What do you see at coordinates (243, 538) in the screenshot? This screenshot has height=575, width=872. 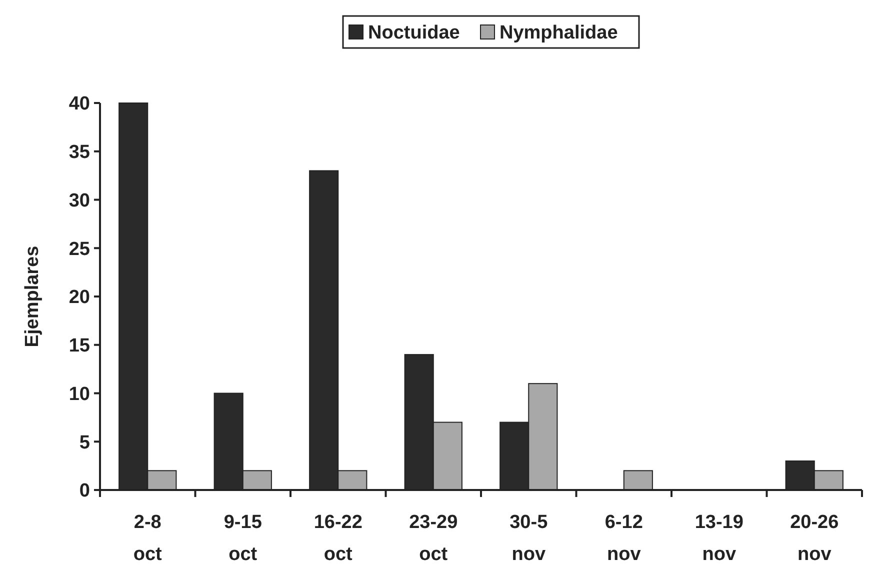 I see `x-tick-label: 9-15 oct` at bounding box center [243, 538].